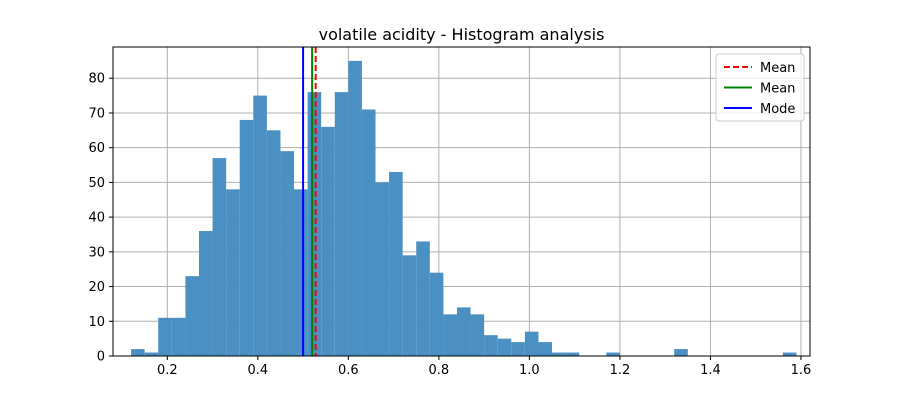 This screenshot has width=900, height=400. Describe the element at coordinates (96, 252) in the screenshot. I see `y-tick-label: 30` at that location.